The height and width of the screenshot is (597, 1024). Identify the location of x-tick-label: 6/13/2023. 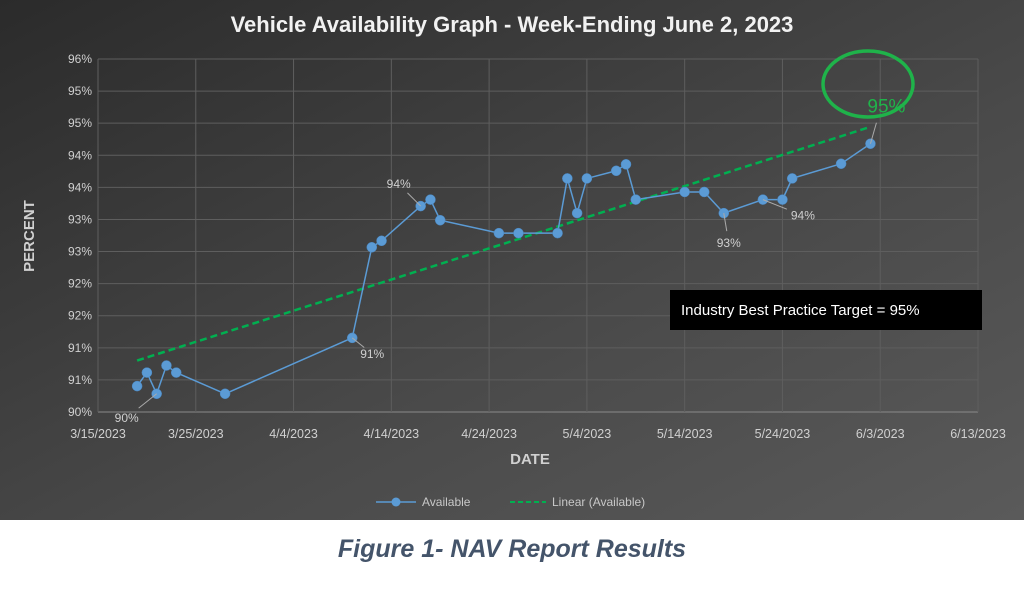
(978, 434).